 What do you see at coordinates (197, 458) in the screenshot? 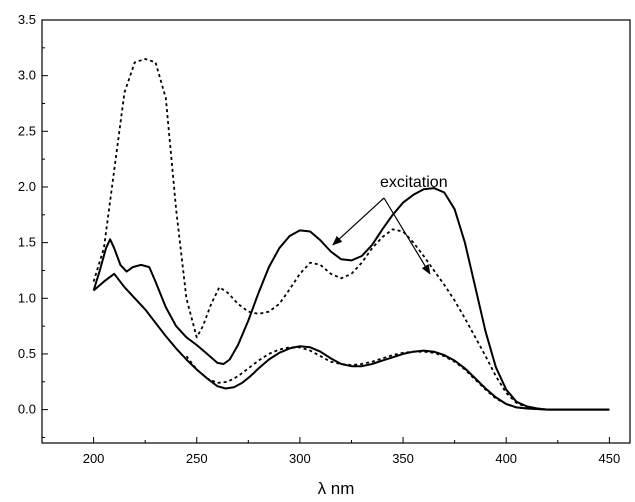
I see `x-tick-label: 250` at bounding box center [197, 458].